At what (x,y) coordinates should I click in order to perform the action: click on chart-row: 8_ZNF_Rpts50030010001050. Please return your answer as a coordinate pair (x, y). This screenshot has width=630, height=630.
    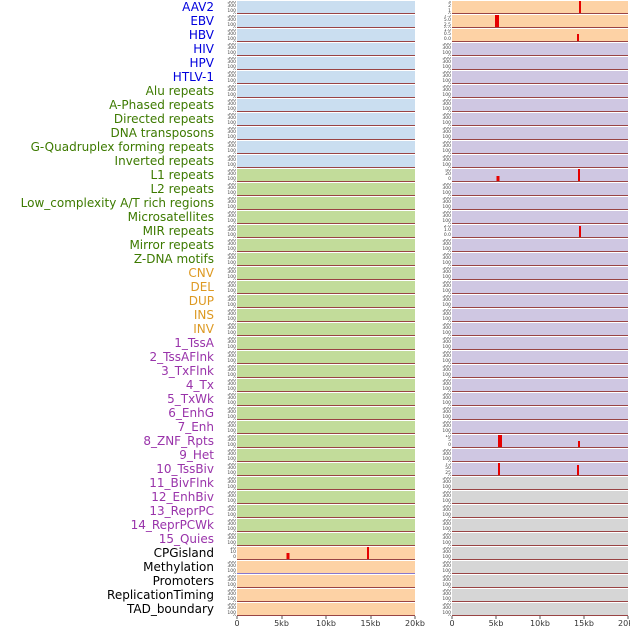
    Looking at the image, I should click on (315, 441).